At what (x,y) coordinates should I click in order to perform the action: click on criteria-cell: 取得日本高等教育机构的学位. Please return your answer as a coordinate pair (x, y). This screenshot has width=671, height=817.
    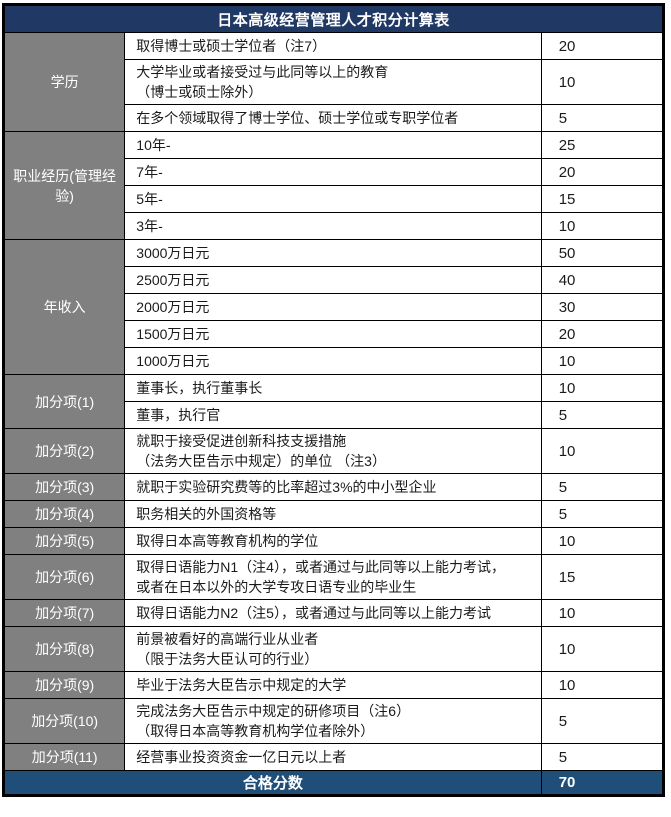
    Looking at the image, I should click on (333, 541).